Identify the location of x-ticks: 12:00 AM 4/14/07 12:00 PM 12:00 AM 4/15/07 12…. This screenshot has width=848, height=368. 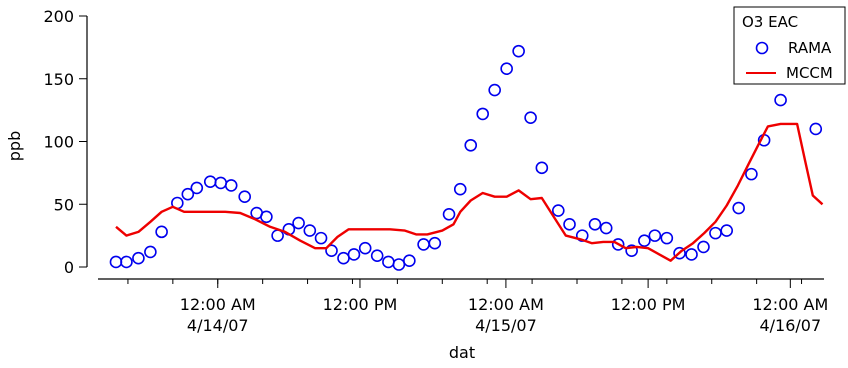
(477, 307).